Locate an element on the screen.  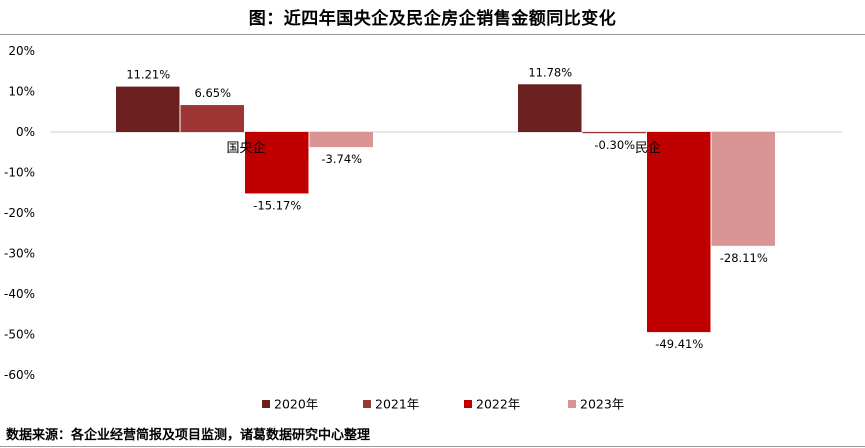
data-label: 6.65% is located at coordinates (212, 93).